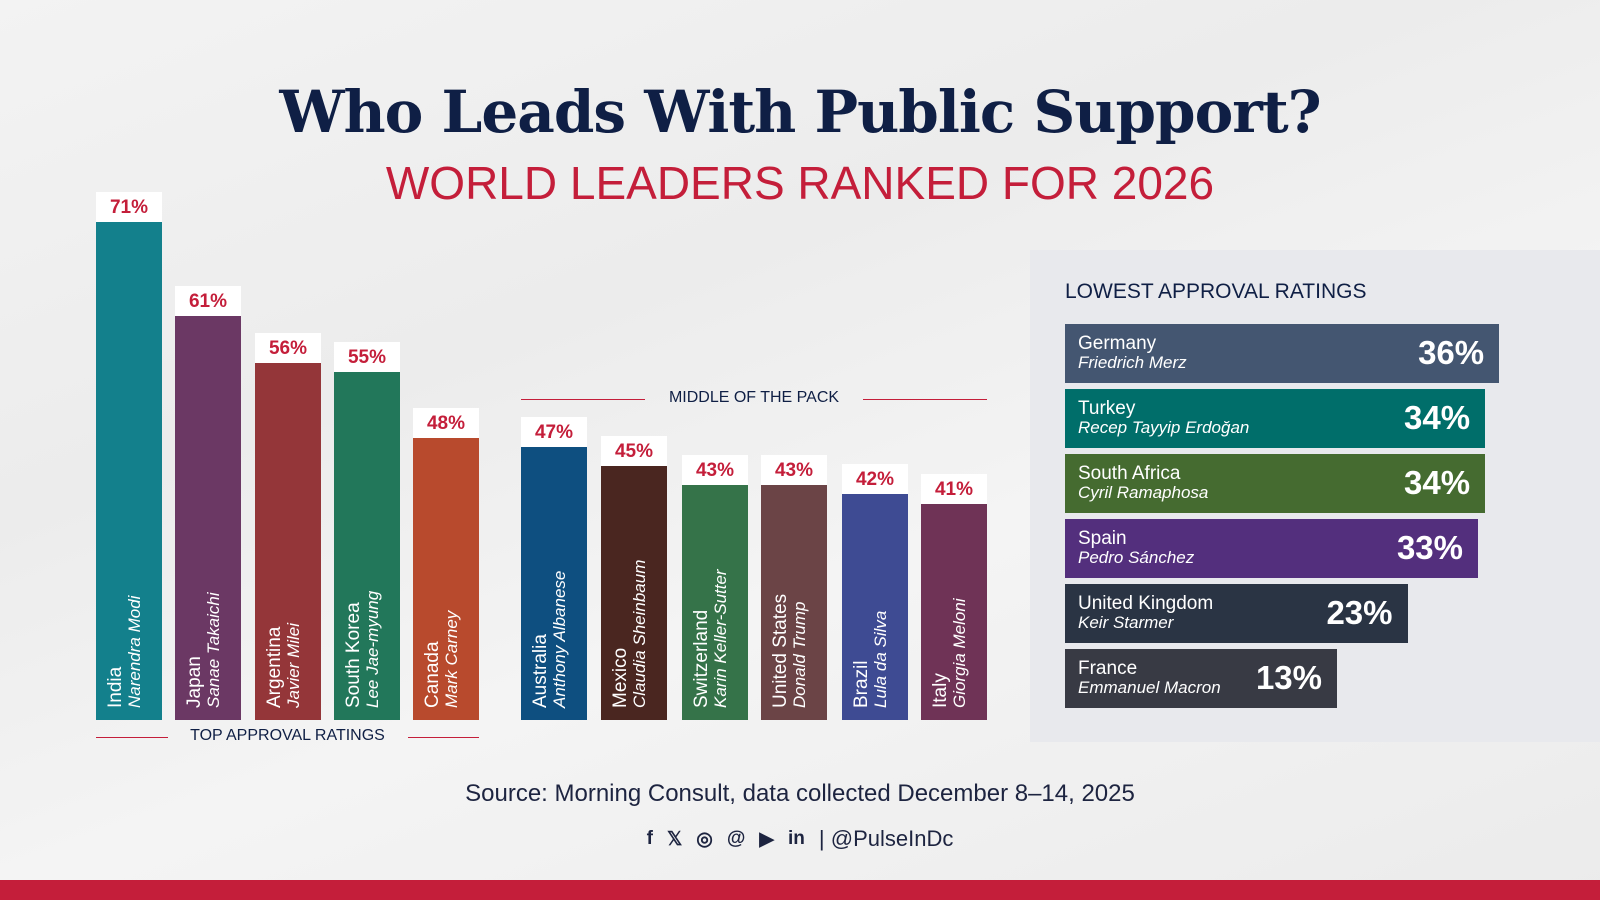 This screenshot has width=1600, height=900. I want to click on bar-text: Argentina Javier Milei, so click(283, 665).